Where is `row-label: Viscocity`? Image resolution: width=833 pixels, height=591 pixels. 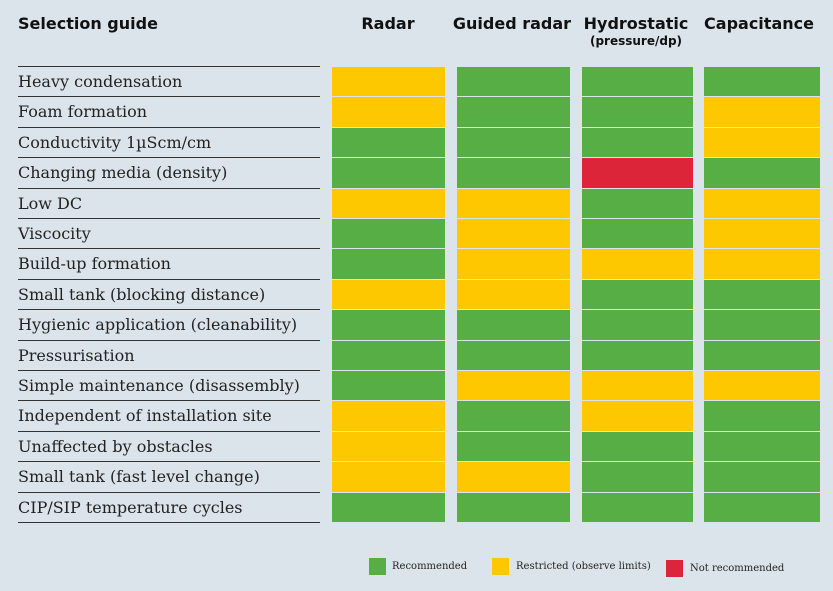 row-label: Viscocity is located at coordinates (54, 233).